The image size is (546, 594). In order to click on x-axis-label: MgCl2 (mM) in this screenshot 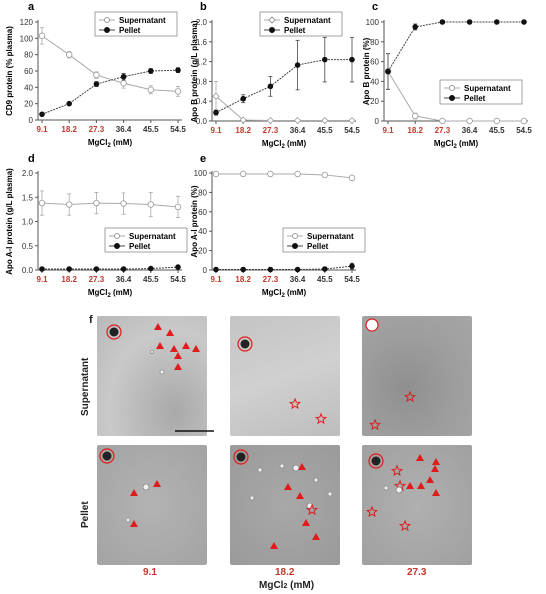, I will do `click(110, 293)`.